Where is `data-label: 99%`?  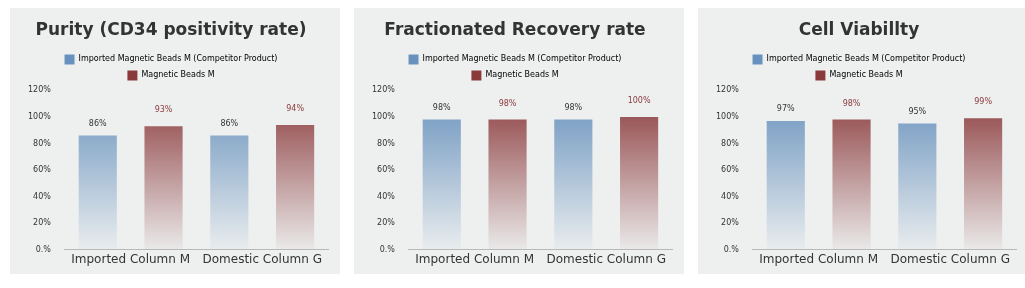 data-label: 99% is located at coordinates (983, 102).